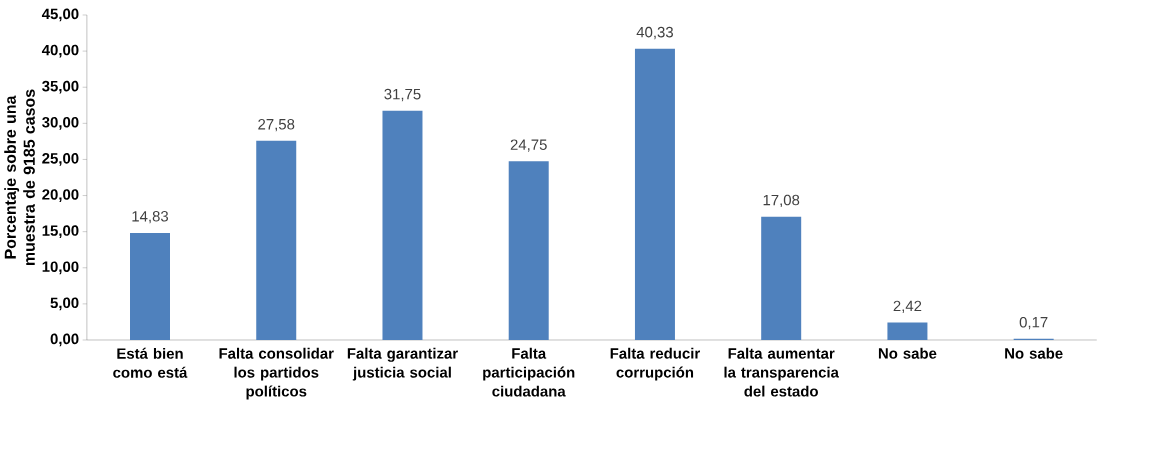  What do you see at coordinates (64, 340) in the screenshot?
I see `y-tick-label: 0,00` at bounding box center [64, 340].